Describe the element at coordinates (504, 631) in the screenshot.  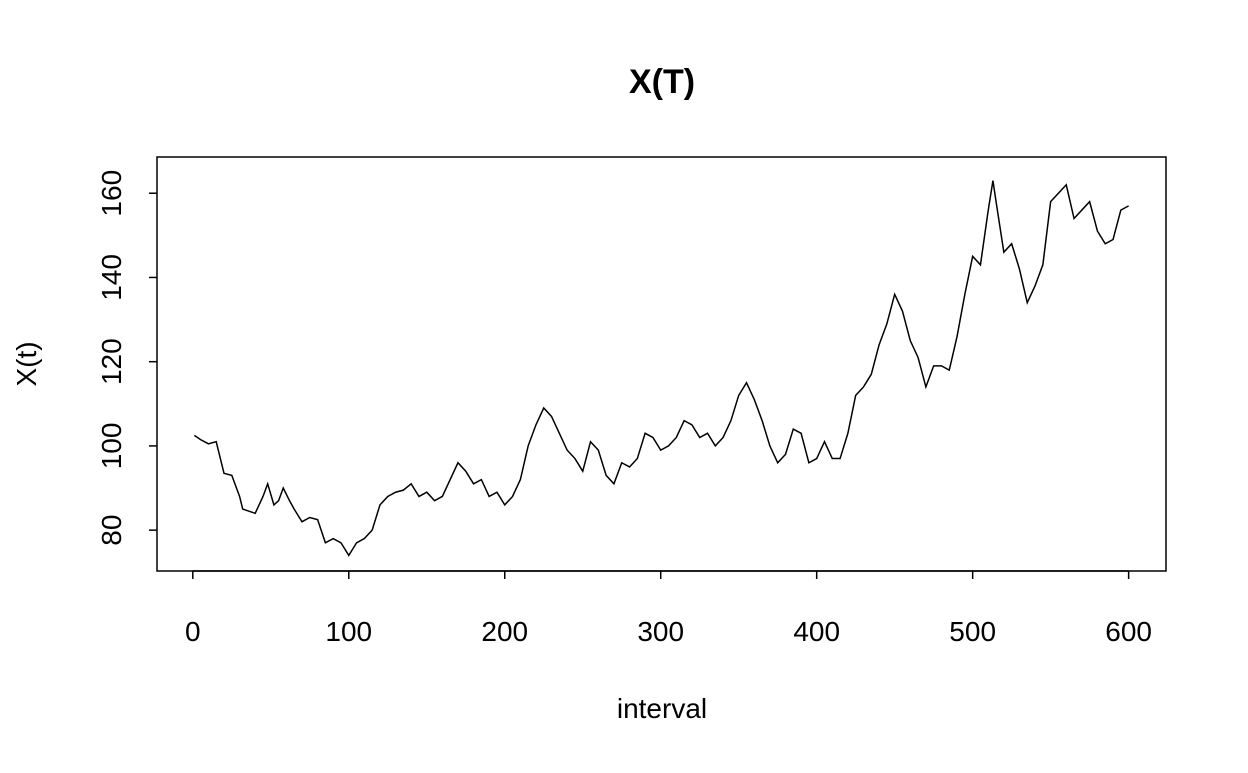
I see `x-tick-label: 200` at that location.